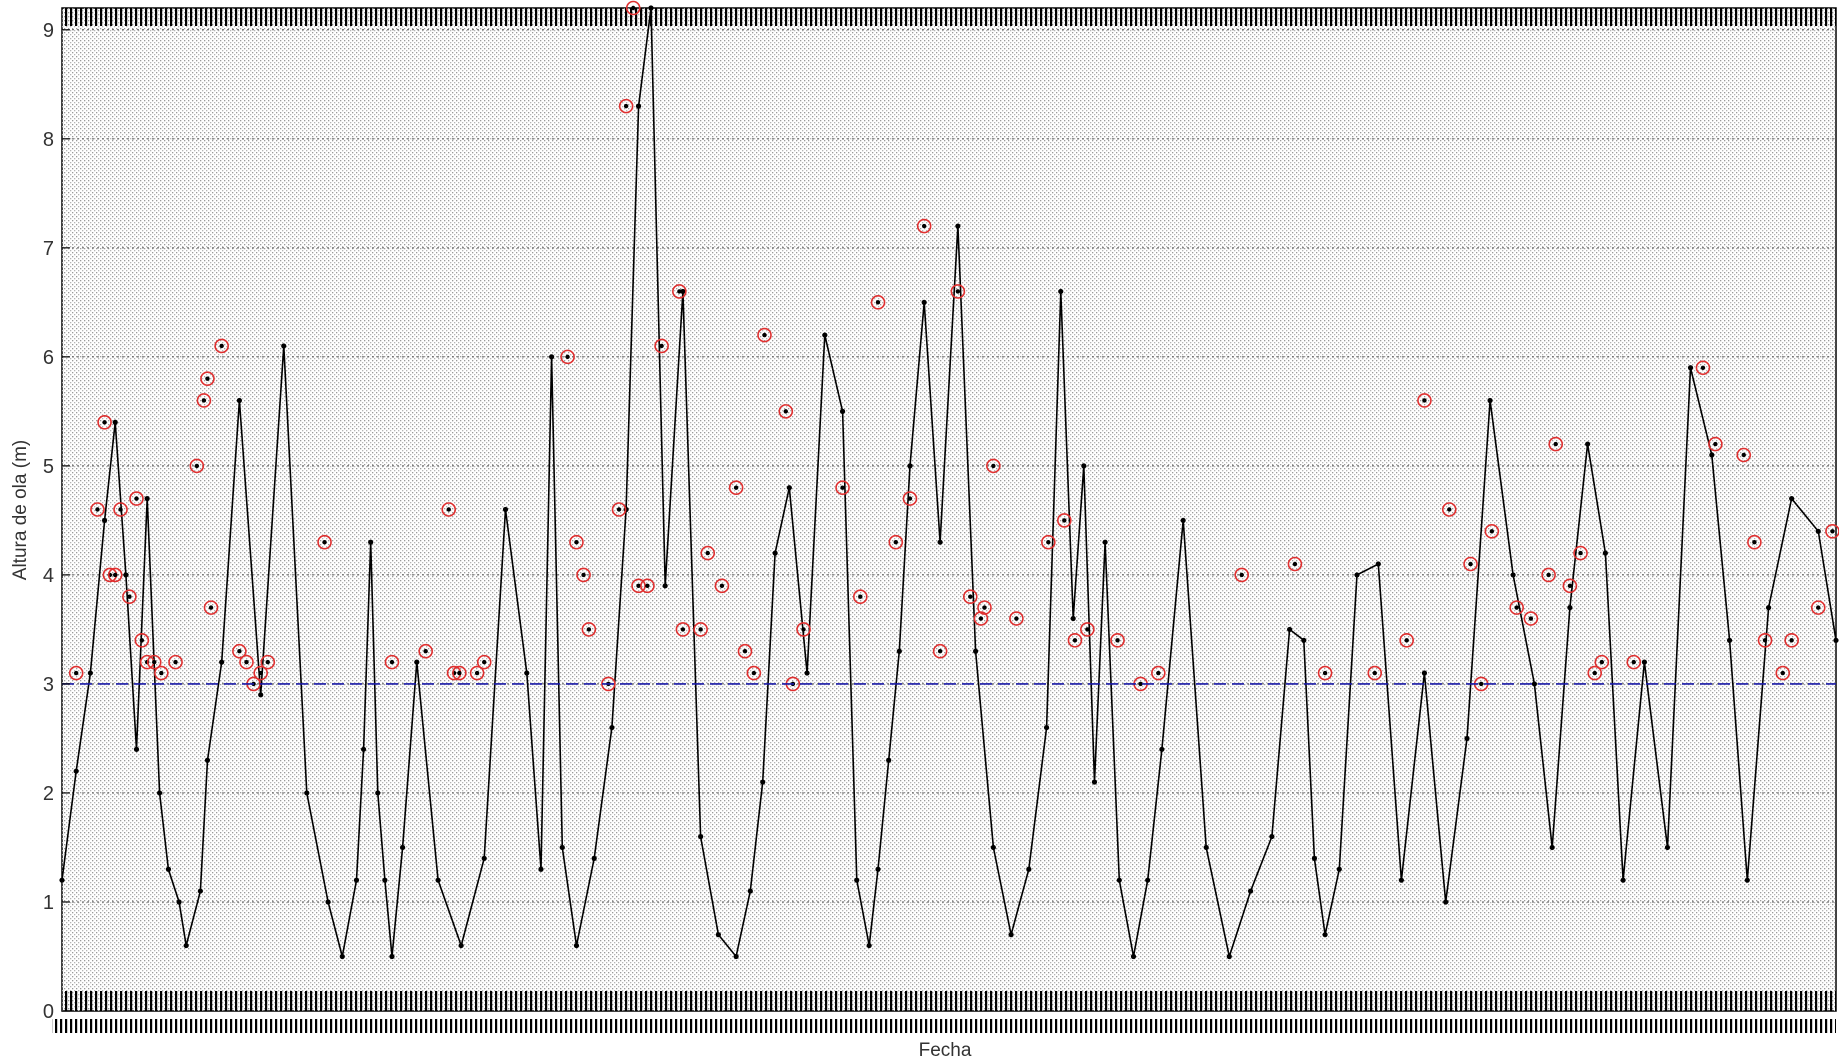 The height and width of the screenshot is (1064, 1839). What do you see at coordinates (949, 17) in the screenshot?
I see `top-tick-band` at bounding box center [949, 17].